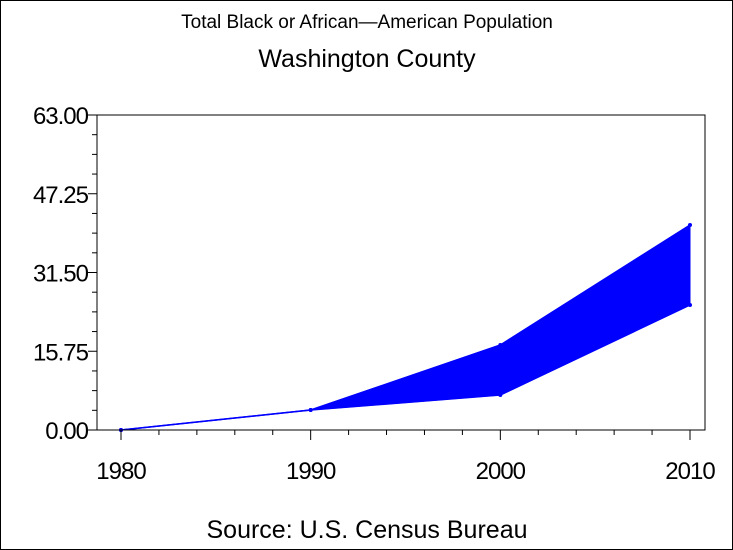 The width and height of the screenshot is (733, 550). I want to click on chart-subtitle: Washington County, so click(367, 59).